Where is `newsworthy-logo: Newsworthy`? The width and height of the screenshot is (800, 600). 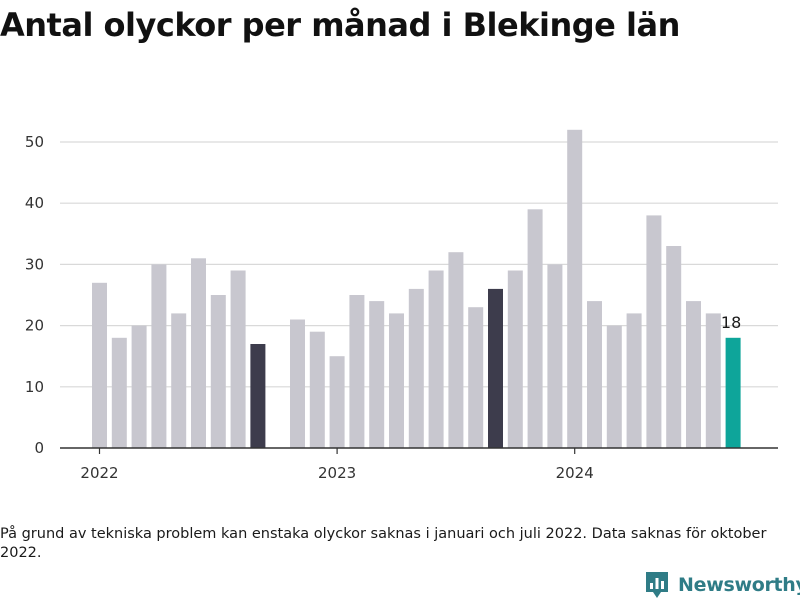
newsworthy-logo: Newsworthy is located at coordinates (722, 585).